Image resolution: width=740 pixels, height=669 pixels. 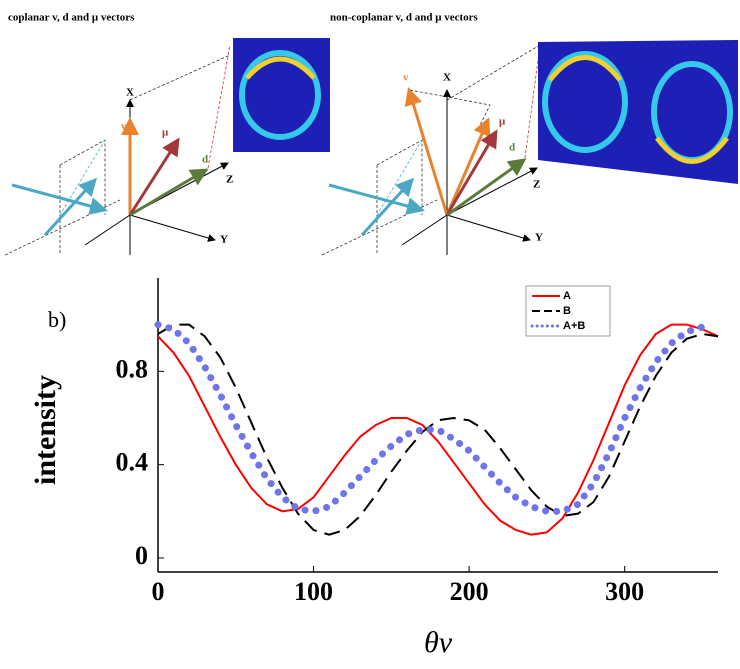 What do you see at coordinates (574, 326) in the screenshot?
I see `legend-label: A+B` at bounding box center [574, 326].